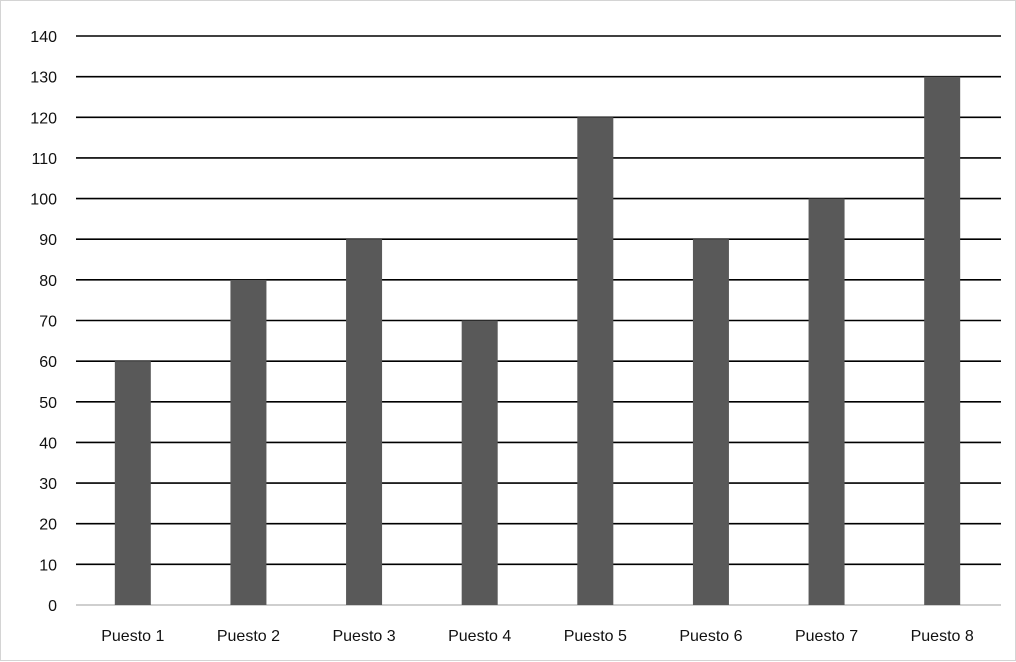  Describe the element at coordinates (48, 403) in the screenshot. I see `y-tick-label: 50` at that location.